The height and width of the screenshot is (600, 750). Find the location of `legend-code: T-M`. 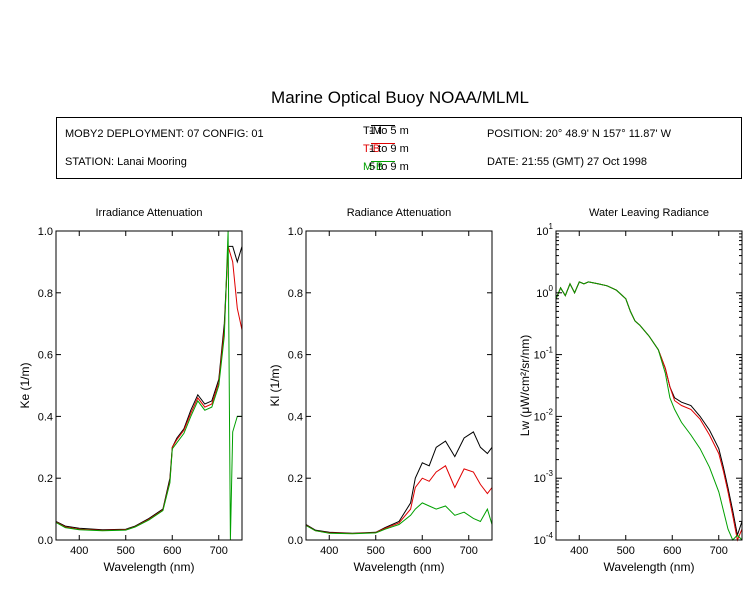

legend-code: T-M is located at coordinates (372, 131).